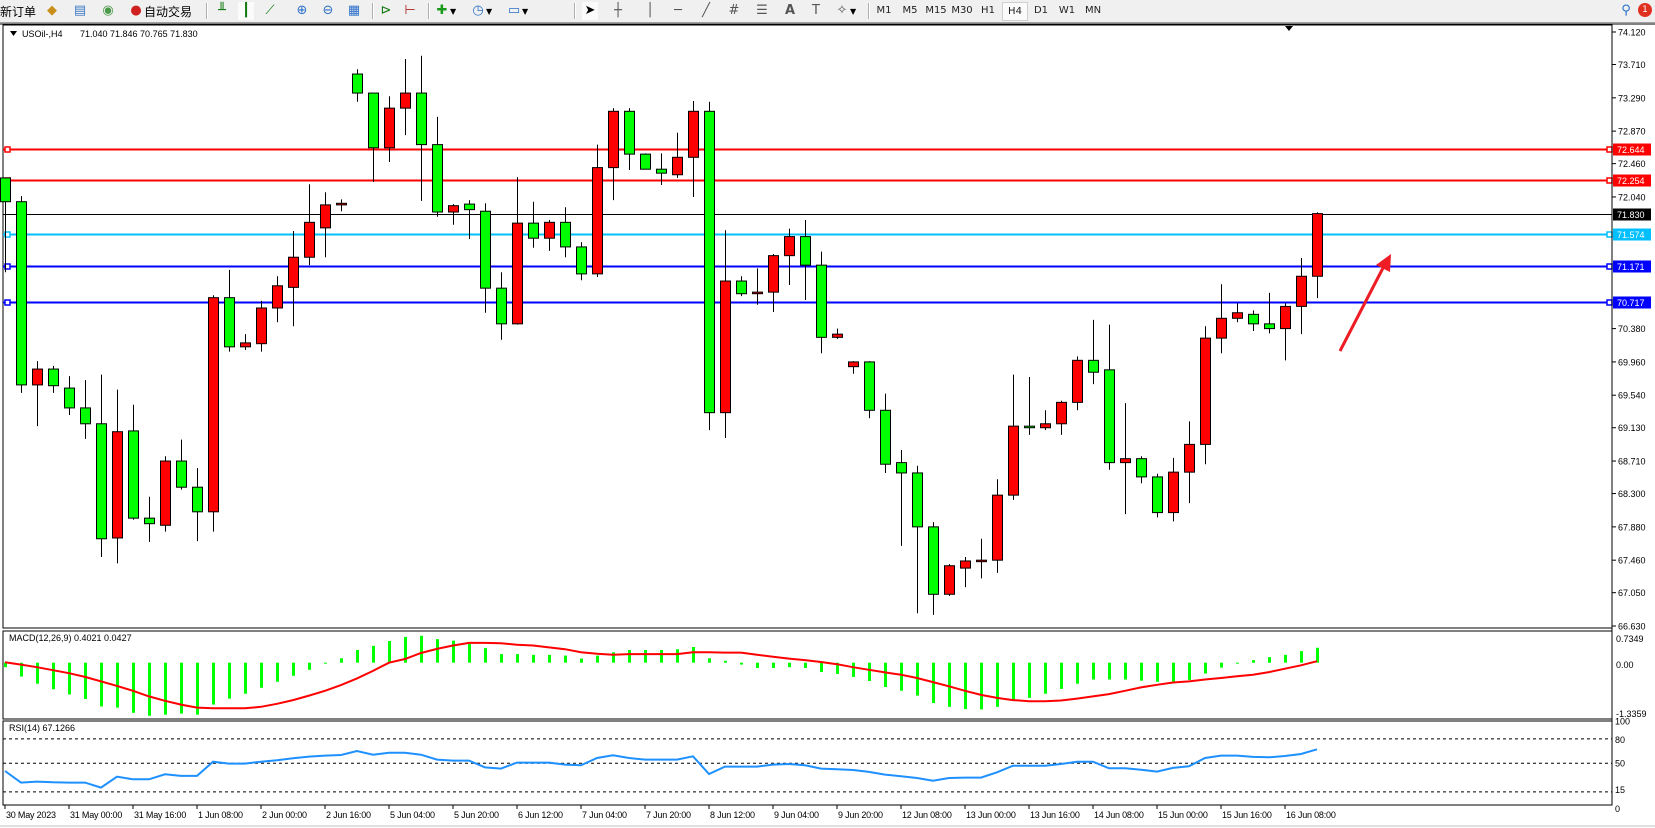  Describe the element at coordinates (1645, 10) in the screenshot. I see `alerts-button: 1` at that location.